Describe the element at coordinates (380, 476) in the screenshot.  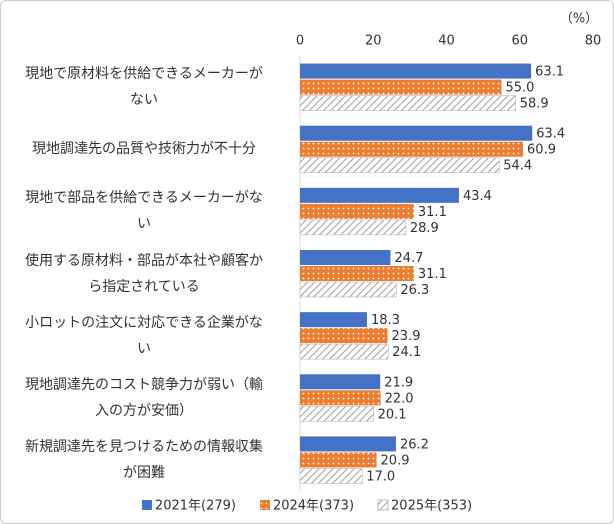
I see `value-label: 17.0` at that location.